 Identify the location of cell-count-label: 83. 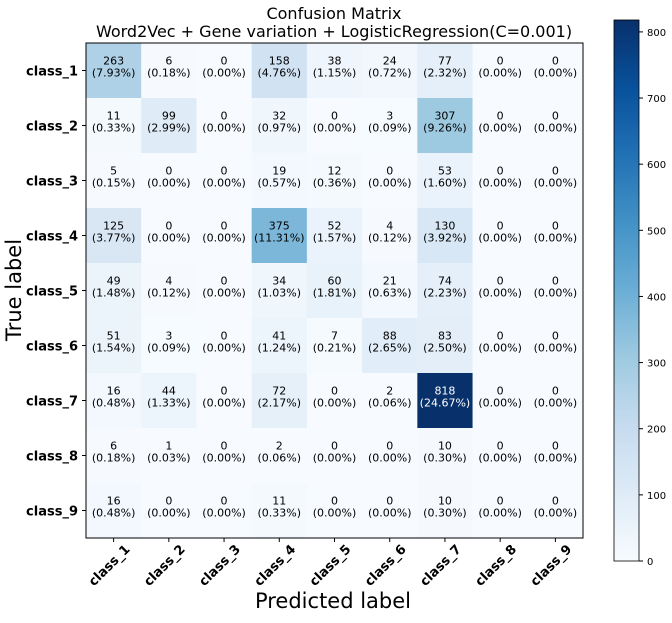
(445, 336).